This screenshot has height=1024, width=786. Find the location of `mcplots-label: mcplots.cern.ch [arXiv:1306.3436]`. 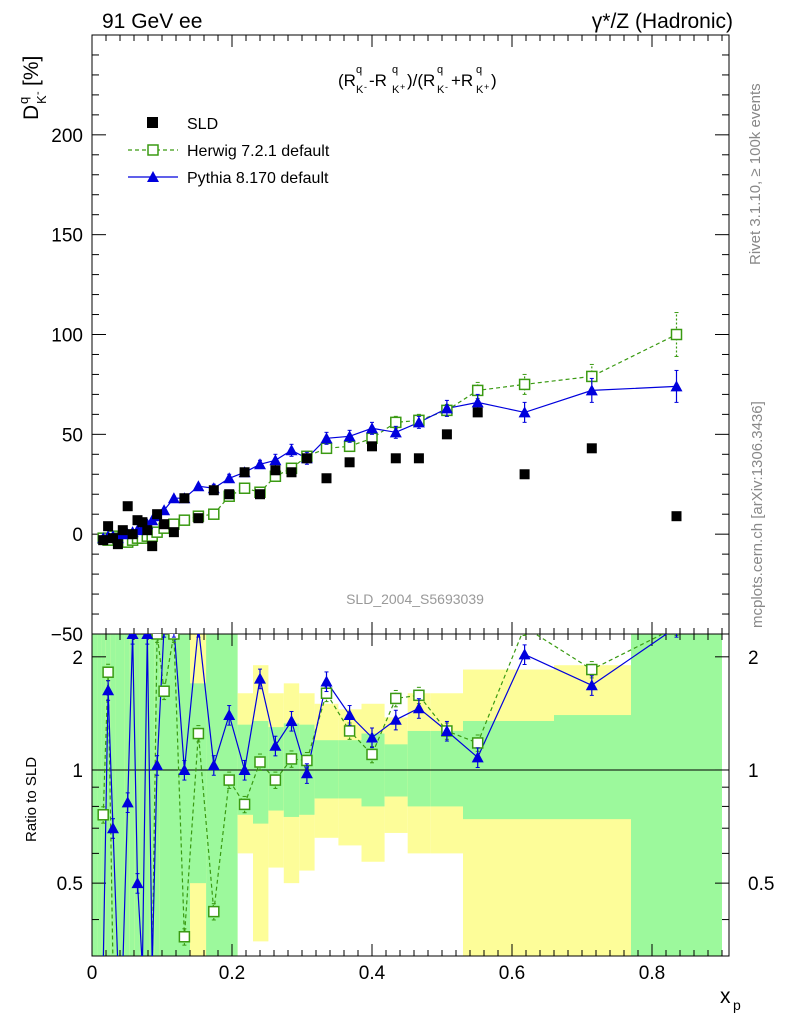

mcplots-label: mcplots.cern.ch [arXiv:1306.3436] is located at coordinates (757, 514).